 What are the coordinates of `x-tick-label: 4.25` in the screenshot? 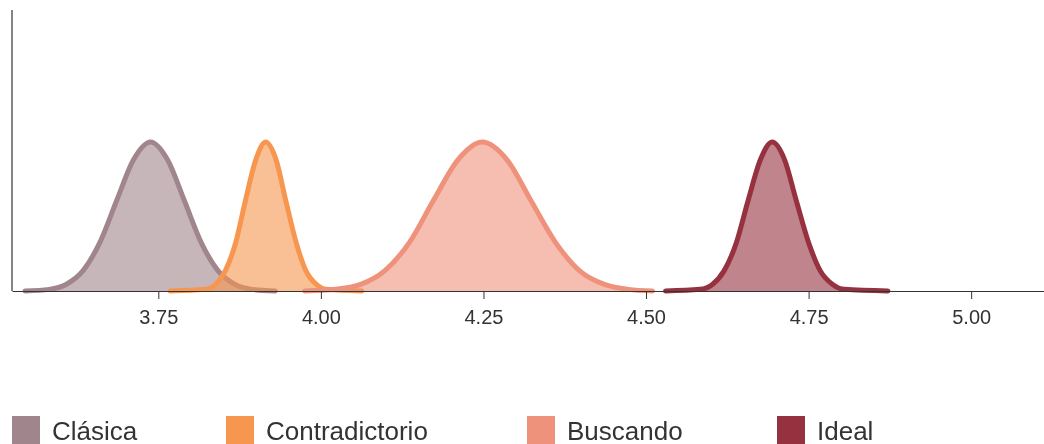 It's located at (484, 317).